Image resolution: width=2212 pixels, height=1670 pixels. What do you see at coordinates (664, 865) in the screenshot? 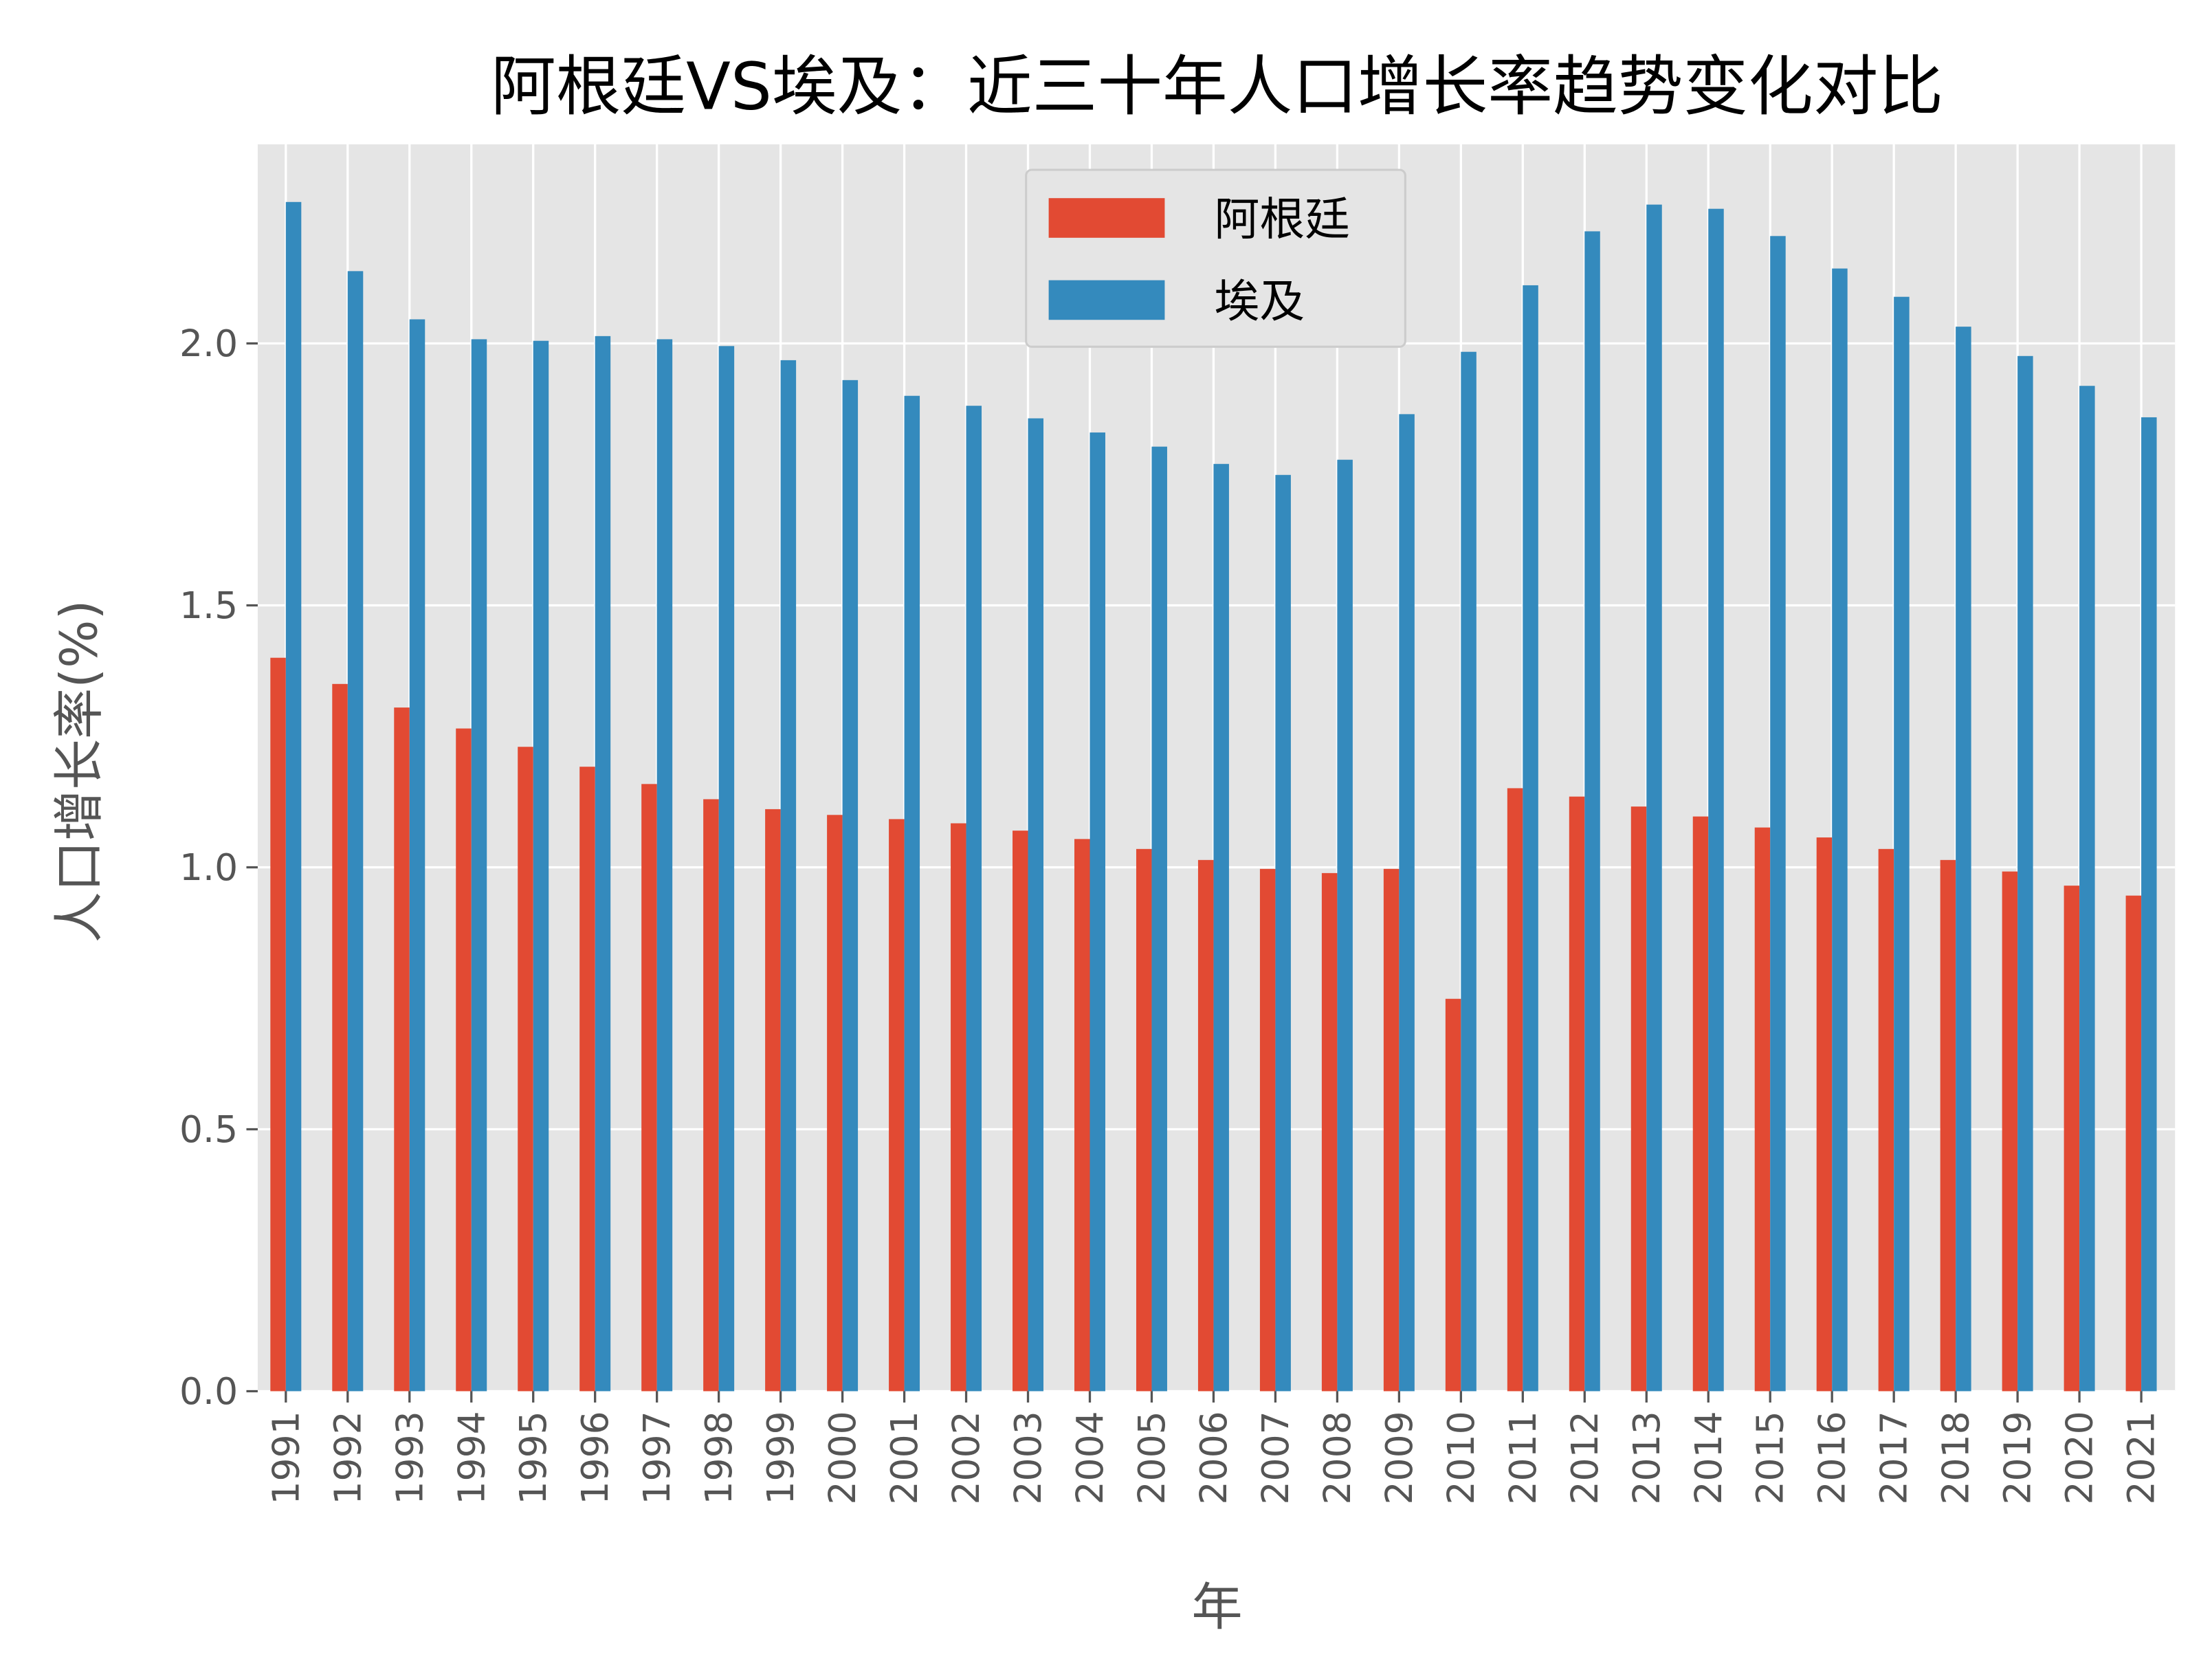
I see `bar-egypt-1997` at bounding box center [664, 865].